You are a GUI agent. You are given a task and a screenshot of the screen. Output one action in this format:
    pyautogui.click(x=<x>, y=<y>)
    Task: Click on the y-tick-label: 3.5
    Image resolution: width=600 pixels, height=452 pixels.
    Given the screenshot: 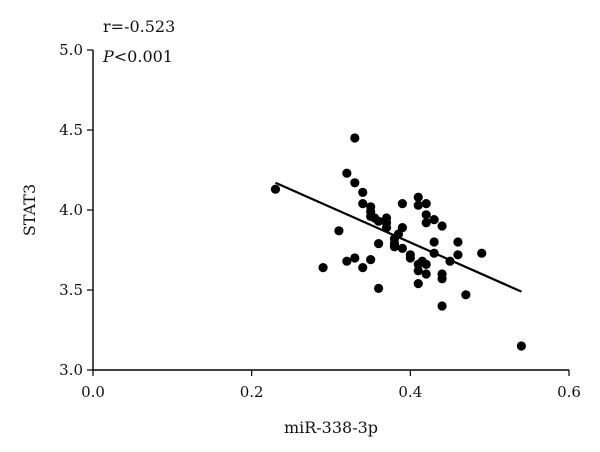 What is the action you would take?
    pyautogui.click(x=71, y=290)
    